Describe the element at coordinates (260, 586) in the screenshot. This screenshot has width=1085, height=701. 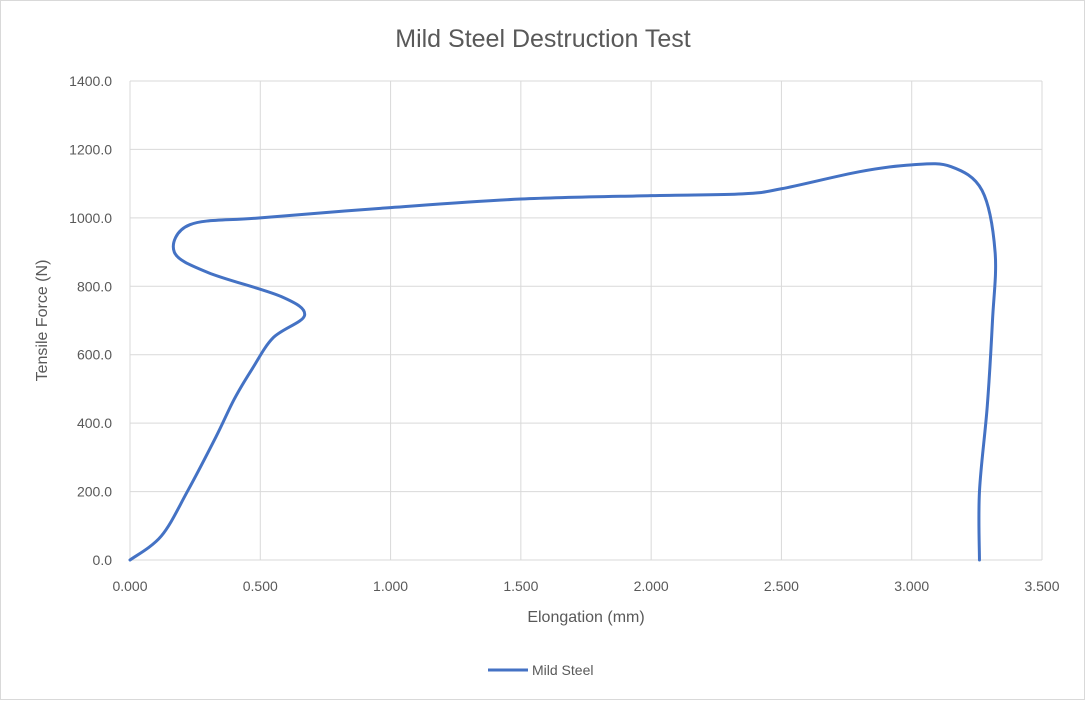
I see `x-tick-label: 0.500` at that location.